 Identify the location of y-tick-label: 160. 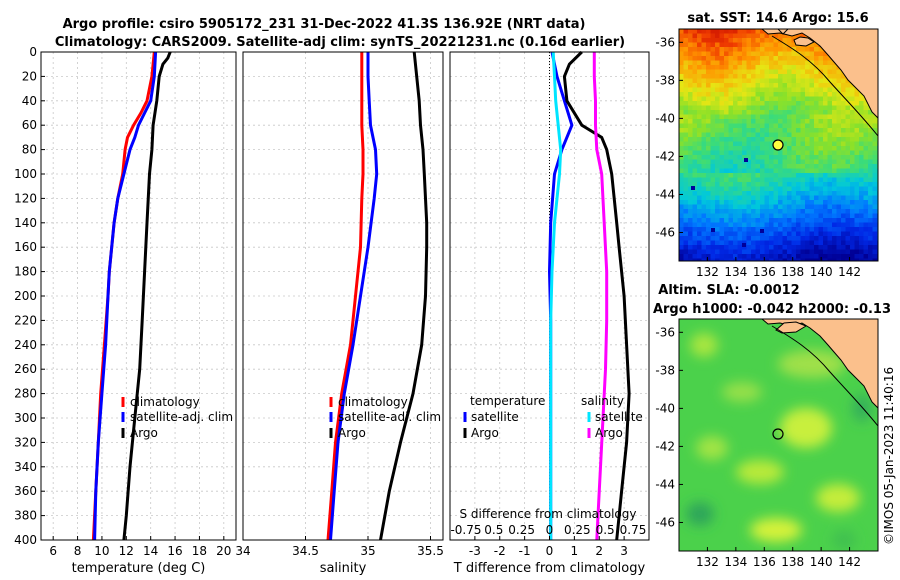
(25, 247).